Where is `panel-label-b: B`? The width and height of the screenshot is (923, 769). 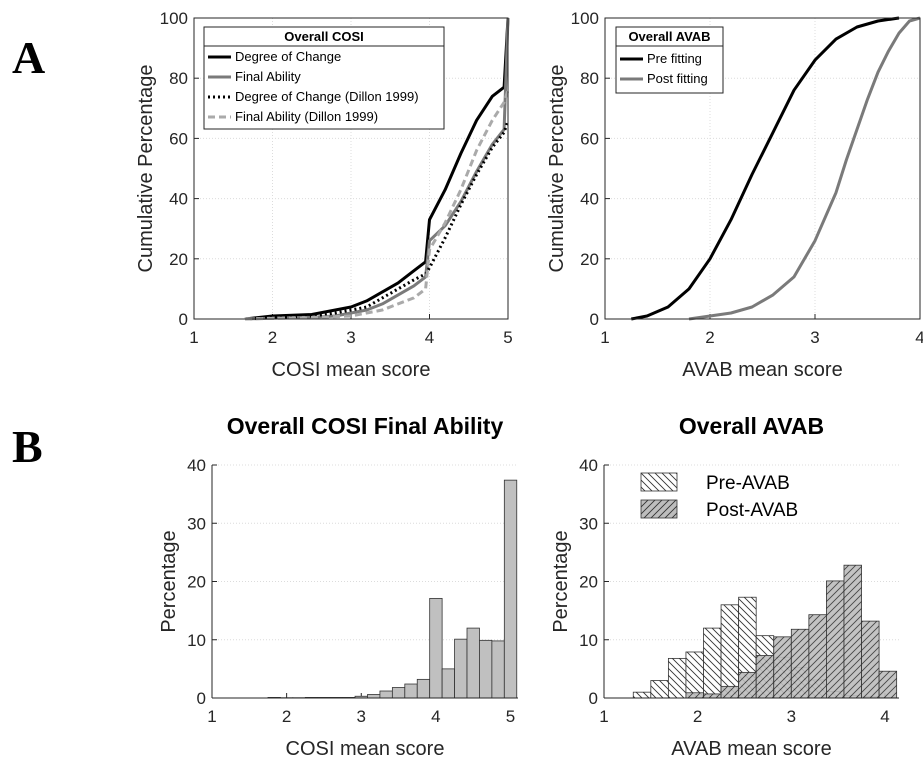
panel-label-b: B is located at coordinates (27, 446).